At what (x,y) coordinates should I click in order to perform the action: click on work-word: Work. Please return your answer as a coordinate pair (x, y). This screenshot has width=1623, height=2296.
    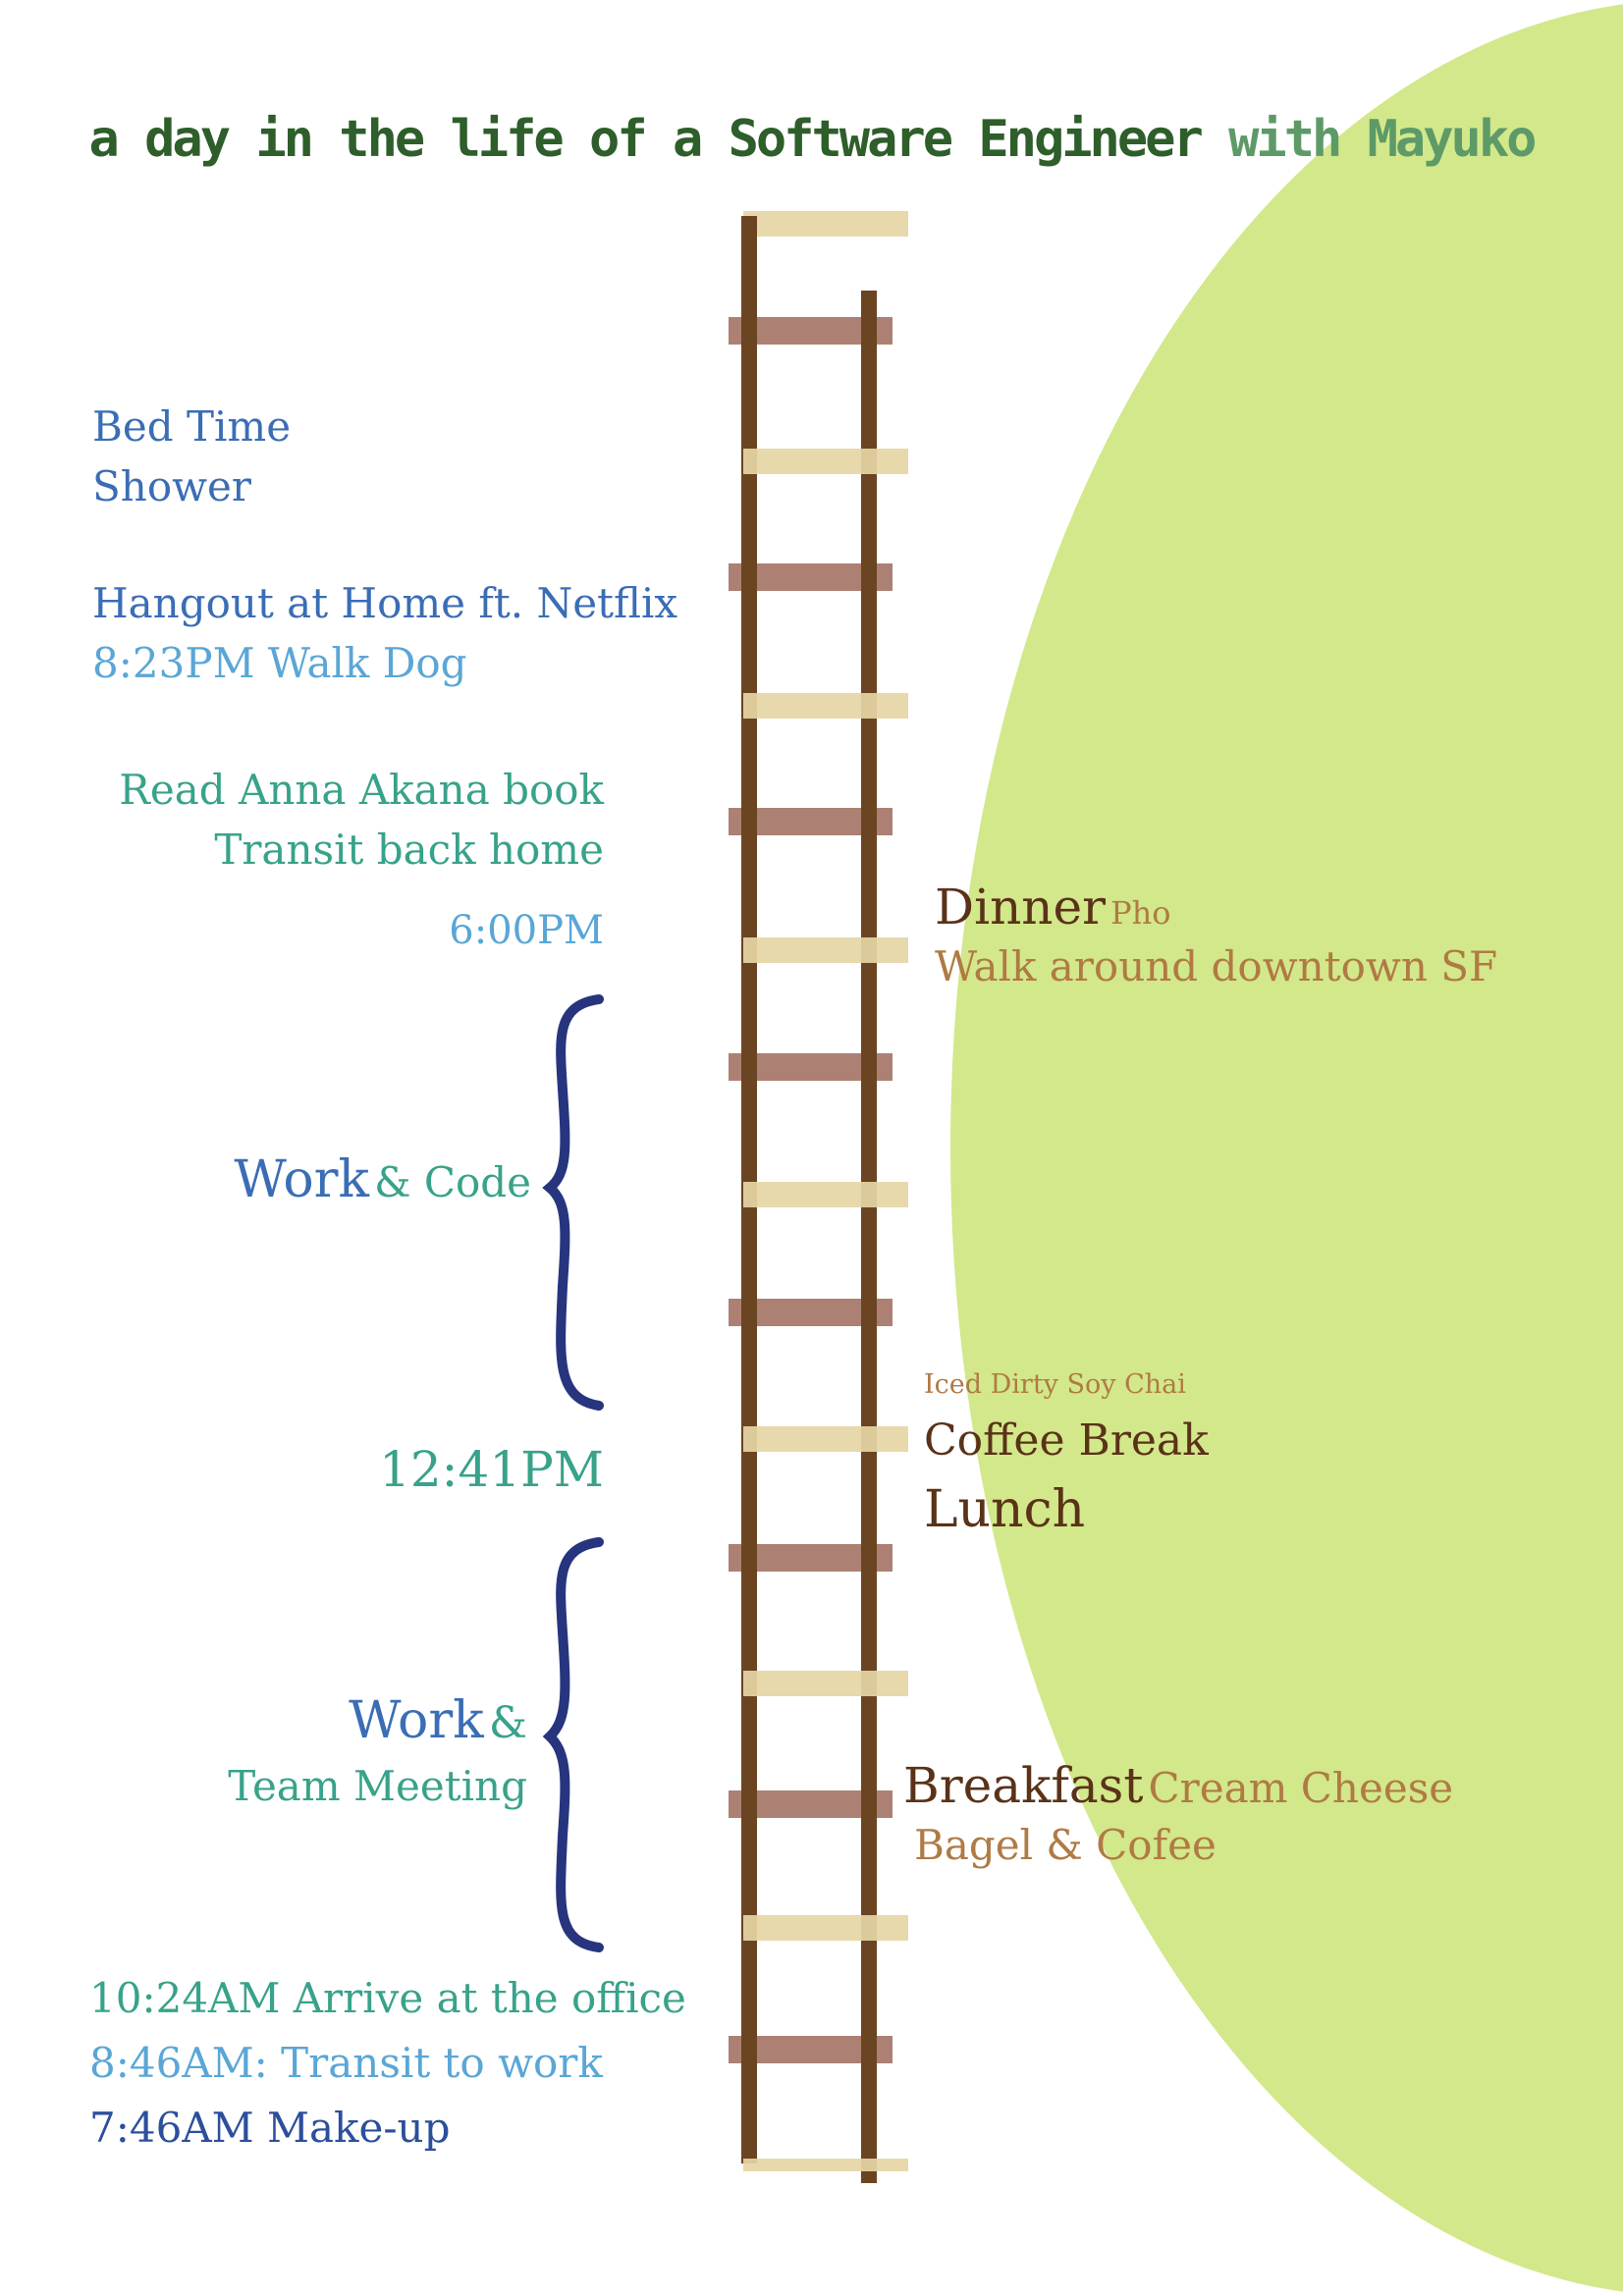
    Looking at the image, I should click on (301, 1179).